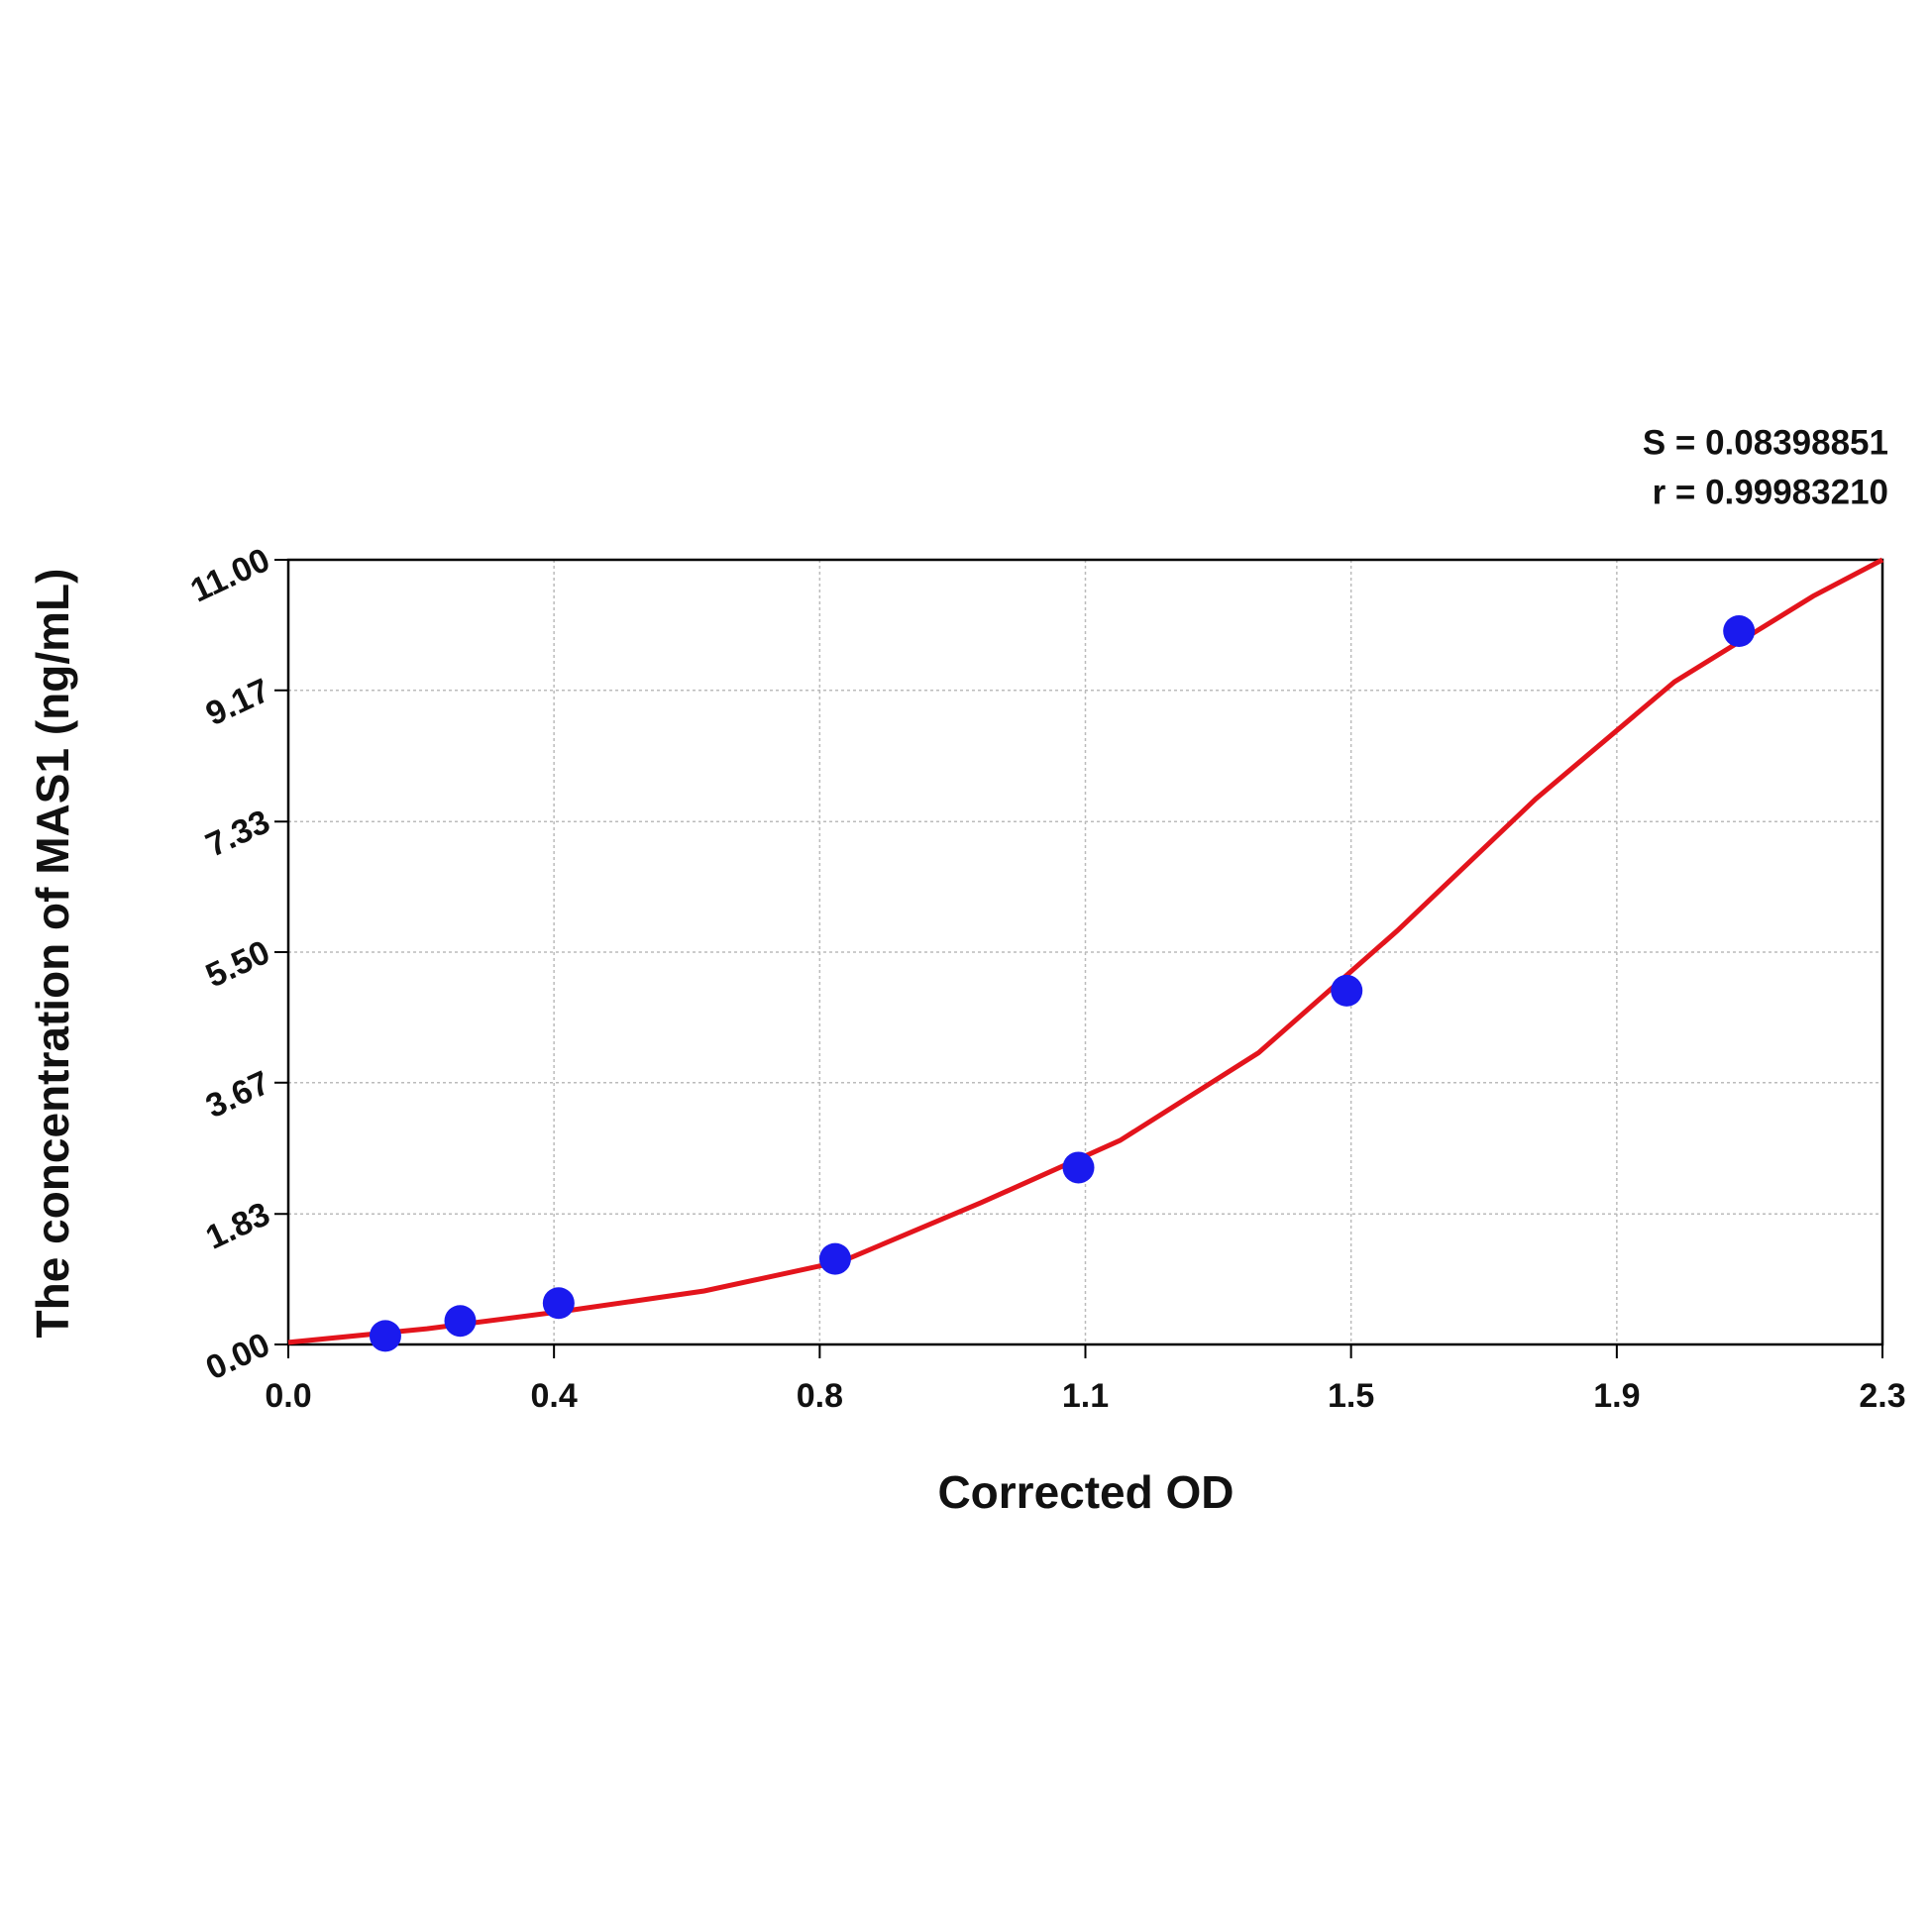  Describe the element at coordinates (1351, 1396) in the screenshot. I see `x-tick-label: 1.5` at that location.